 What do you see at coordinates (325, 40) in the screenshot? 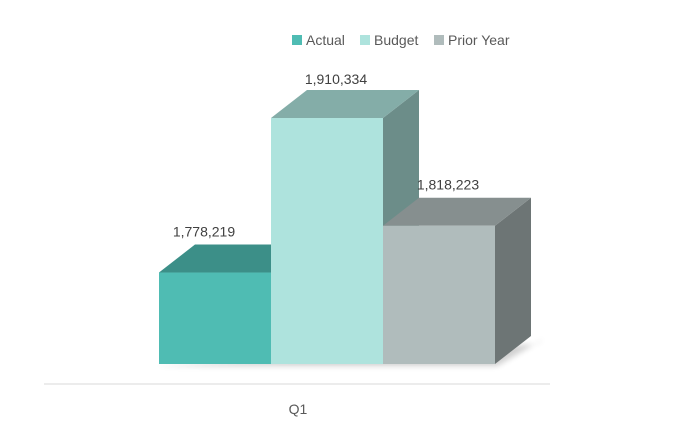
I see `legend-label: Actual` at bounding box center [325, 40].